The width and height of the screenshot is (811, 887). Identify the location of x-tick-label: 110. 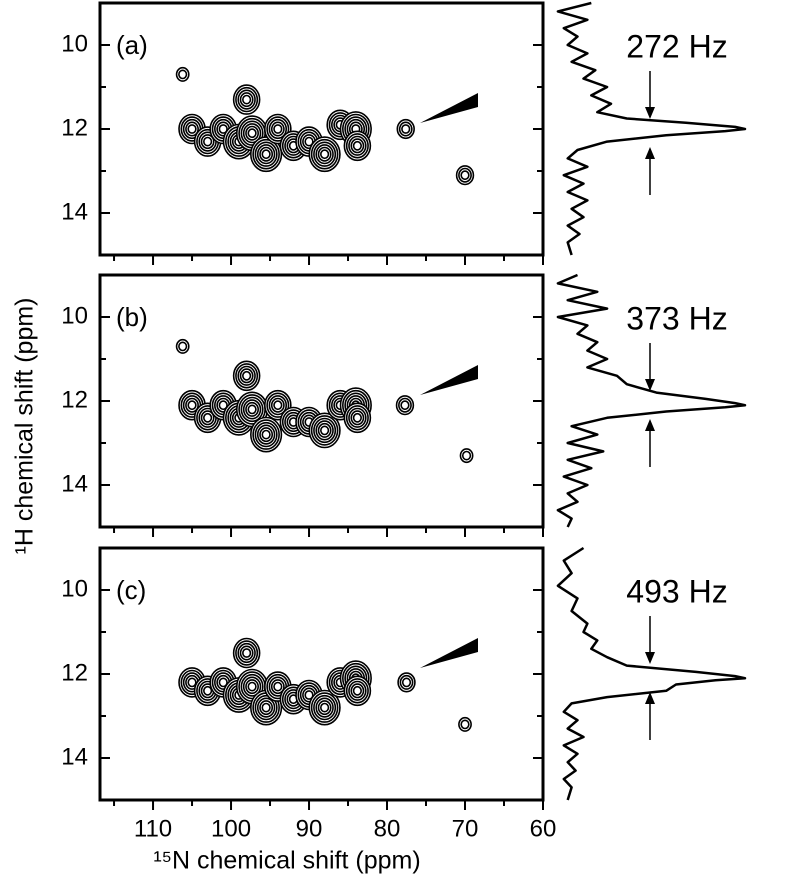
(153, 828).